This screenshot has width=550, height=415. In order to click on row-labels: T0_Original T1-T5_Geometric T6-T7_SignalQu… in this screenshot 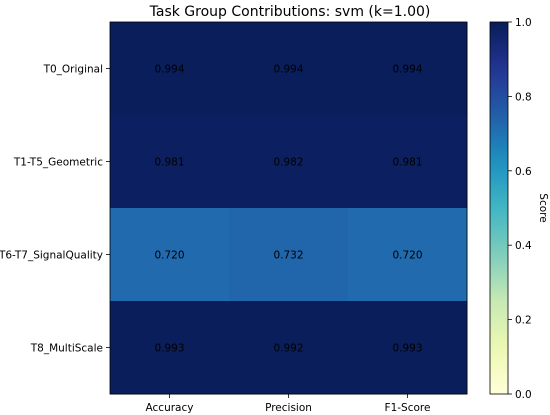, I will do `click(55, 209)`.